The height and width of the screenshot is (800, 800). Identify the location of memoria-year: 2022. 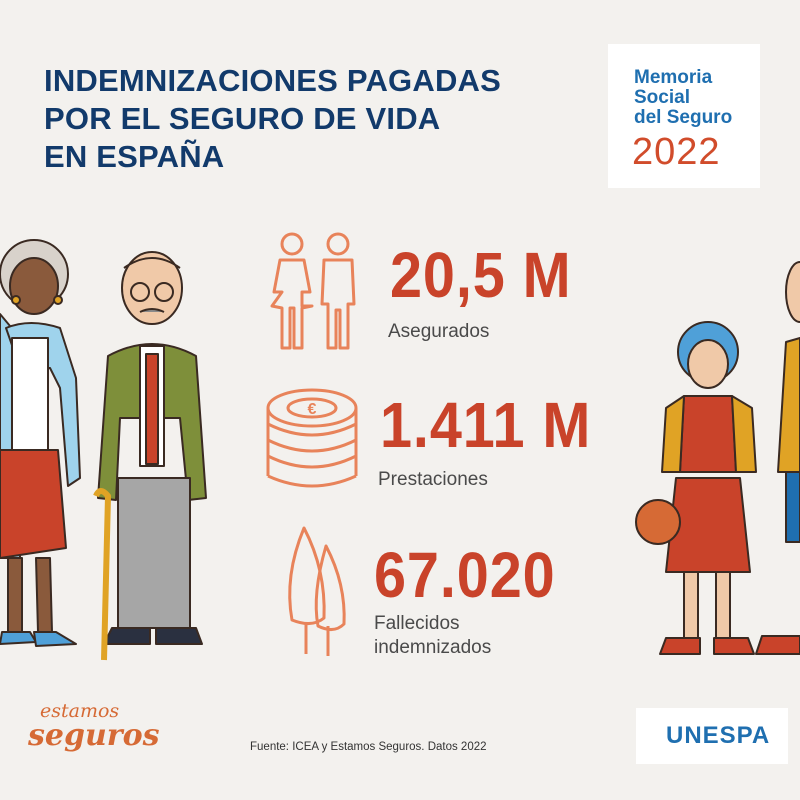
(676, 152).